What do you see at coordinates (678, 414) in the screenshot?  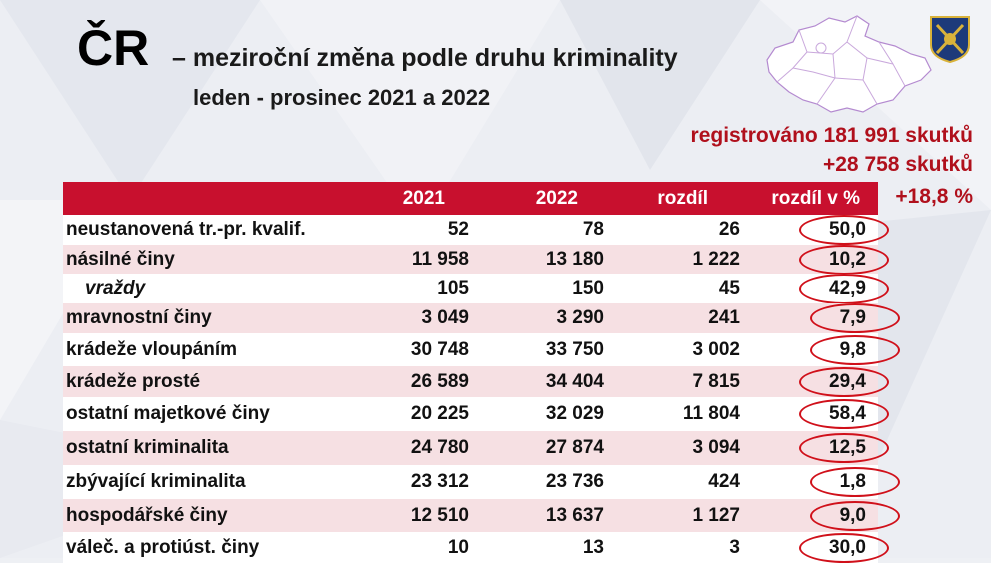 I see `row-difference: 11 804` at bounding box center [678, 414].